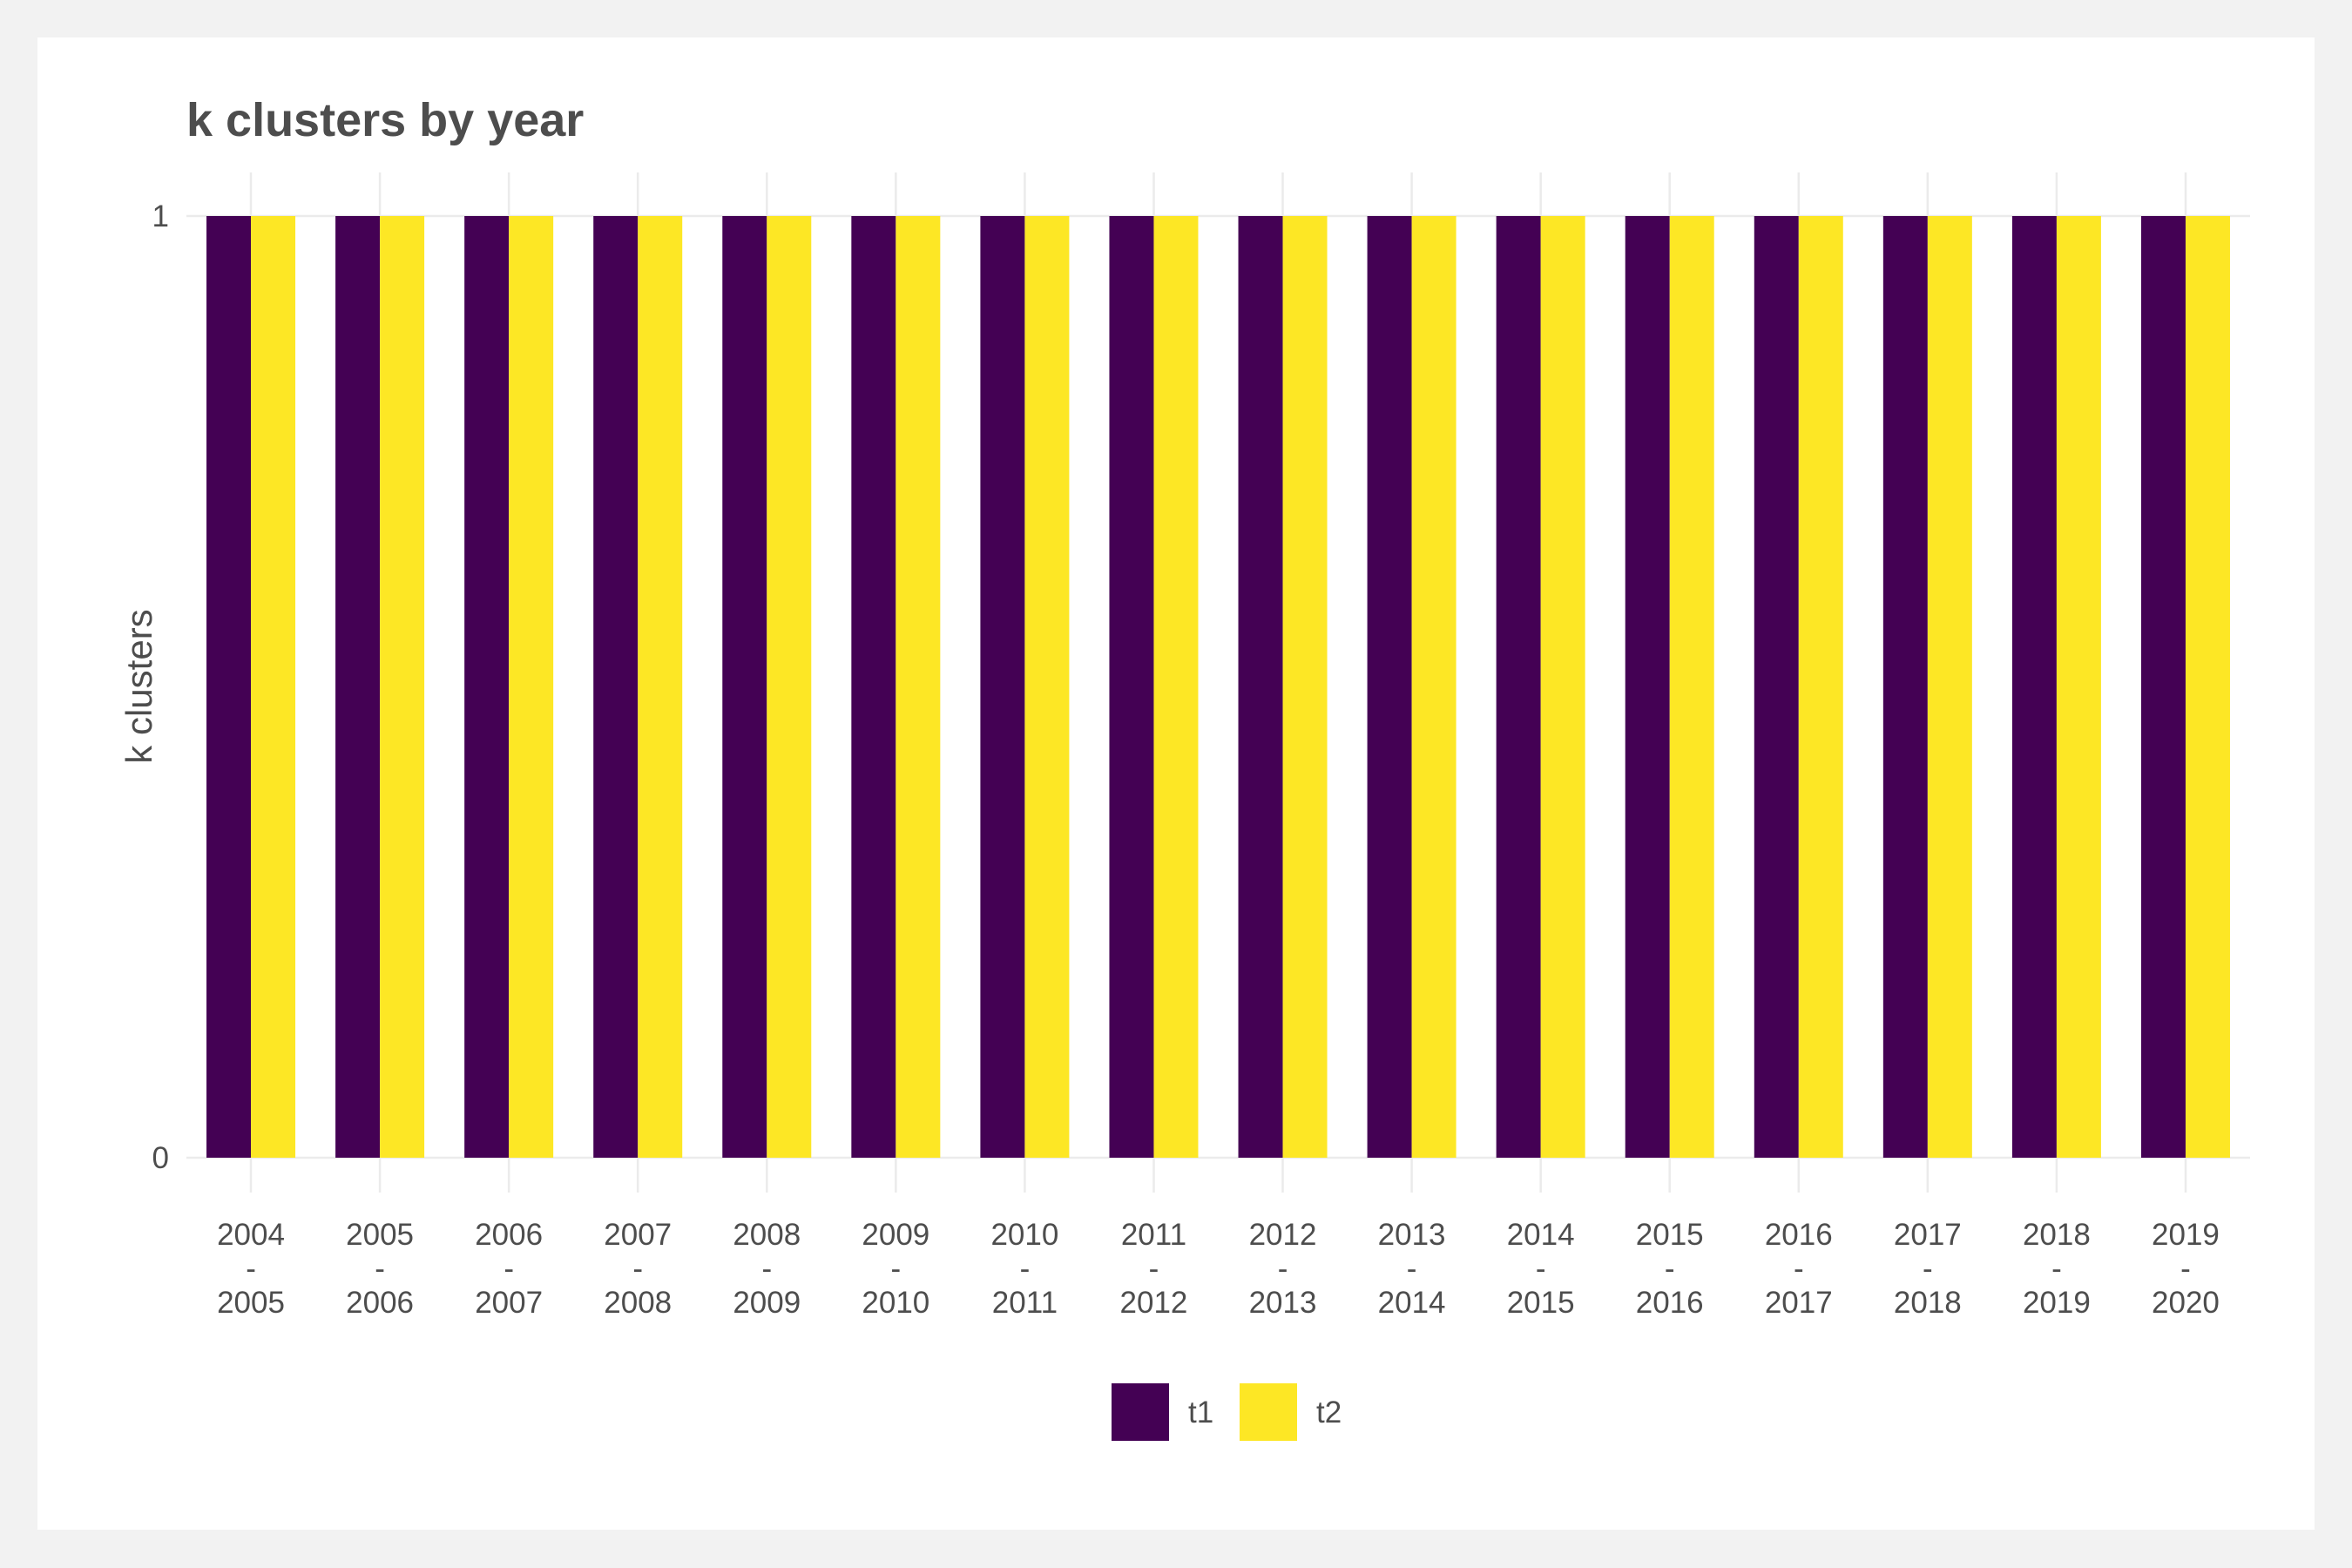  Describe the element at coordinates (385, 120) in the screenshot. I see `chart-title: k clusters by year` at that location.